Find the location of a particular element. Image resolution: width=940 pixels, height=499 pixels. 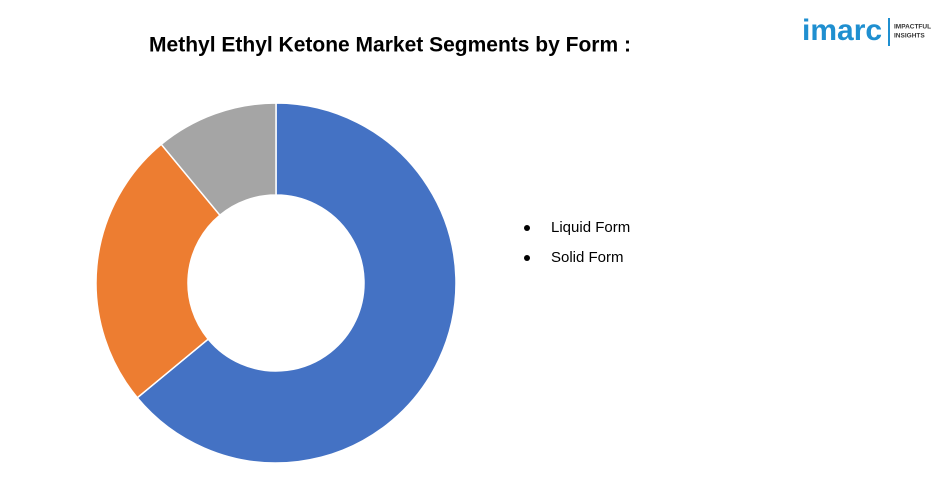

logo-tagline: IMPACTFUL is located at coordinates (912, 27).